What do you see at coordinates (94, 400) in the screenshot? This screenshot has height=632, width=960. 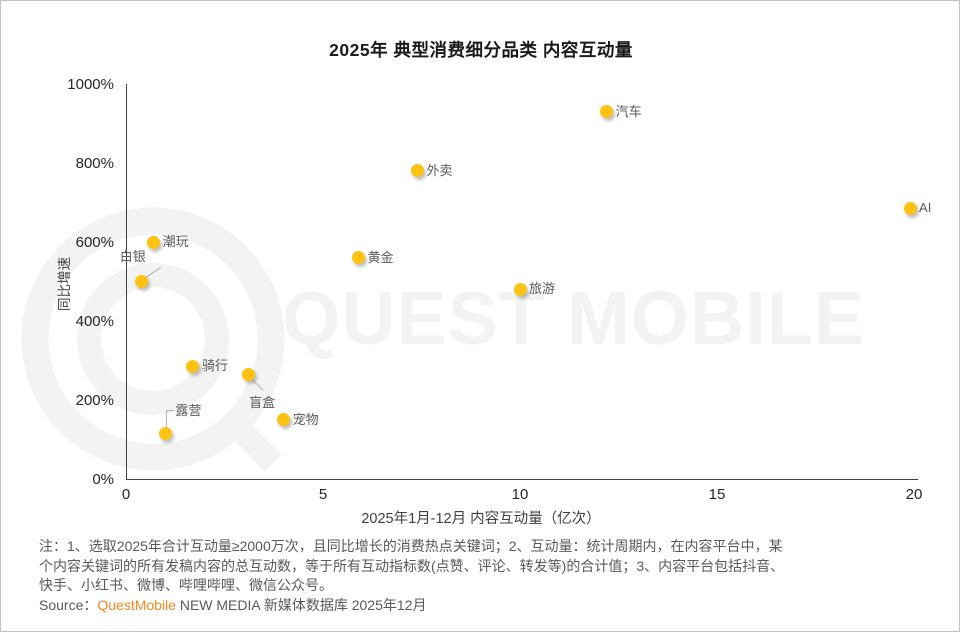 I see `y-tick-label: 200%` at bounding box center [94, 400].